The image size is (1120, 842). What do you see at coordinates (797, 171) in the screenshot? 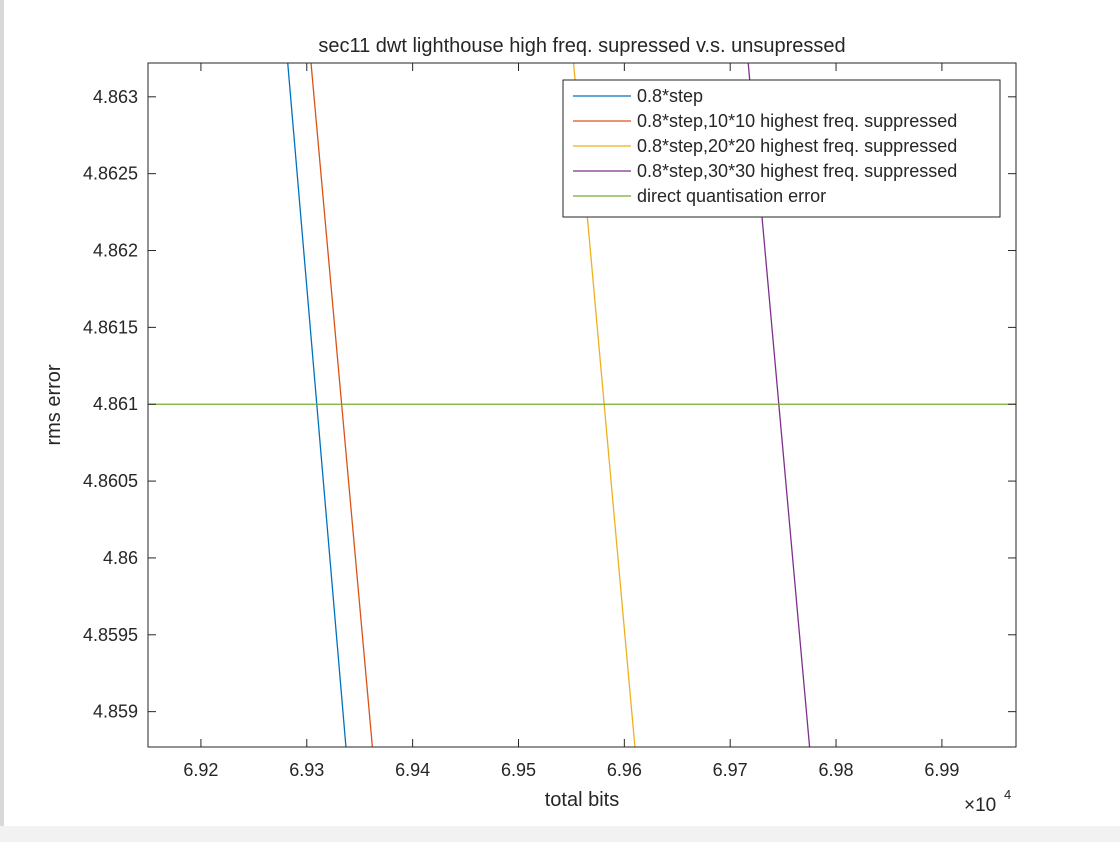
I see `legend-entry: 0.8*step,30*30 highest freq. suppressed` at bounding box center [797, 171].